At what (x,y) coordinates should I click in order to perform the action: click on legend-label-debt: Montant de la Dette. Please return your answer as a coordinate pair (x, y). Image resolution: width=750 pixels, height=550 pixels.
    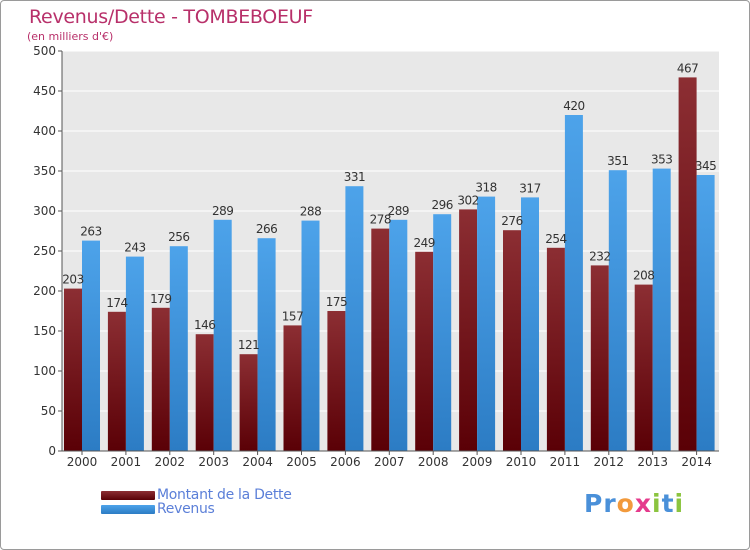
    Looking at the image, I should click on (224, 495).